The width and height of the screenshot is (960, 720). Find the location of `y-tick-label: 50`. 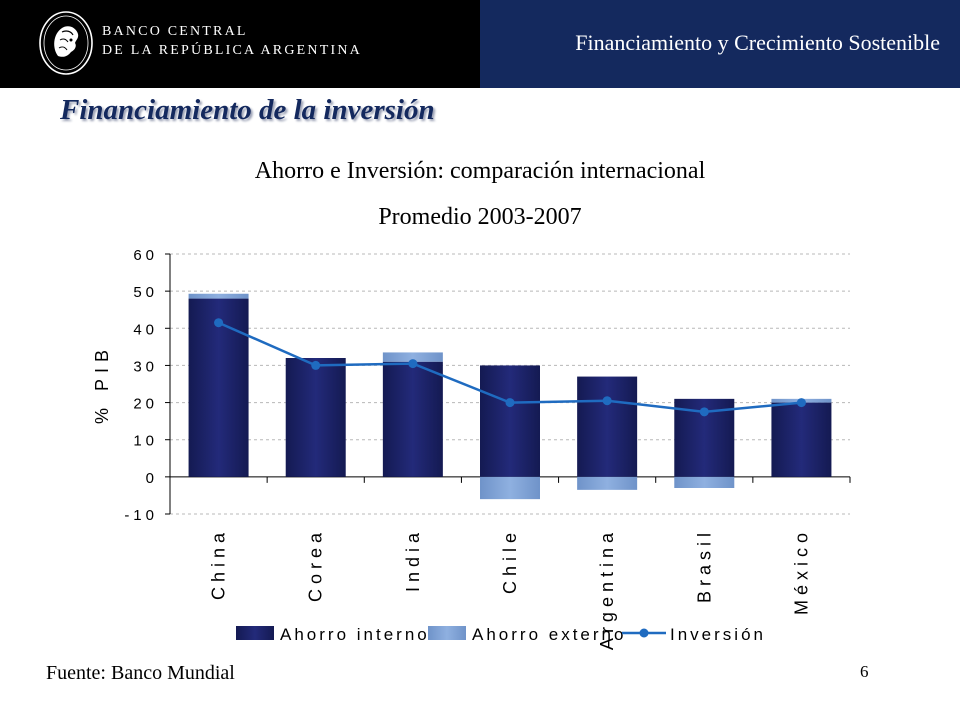

y-tick-label: 50 is located at coordinates (145, 292).